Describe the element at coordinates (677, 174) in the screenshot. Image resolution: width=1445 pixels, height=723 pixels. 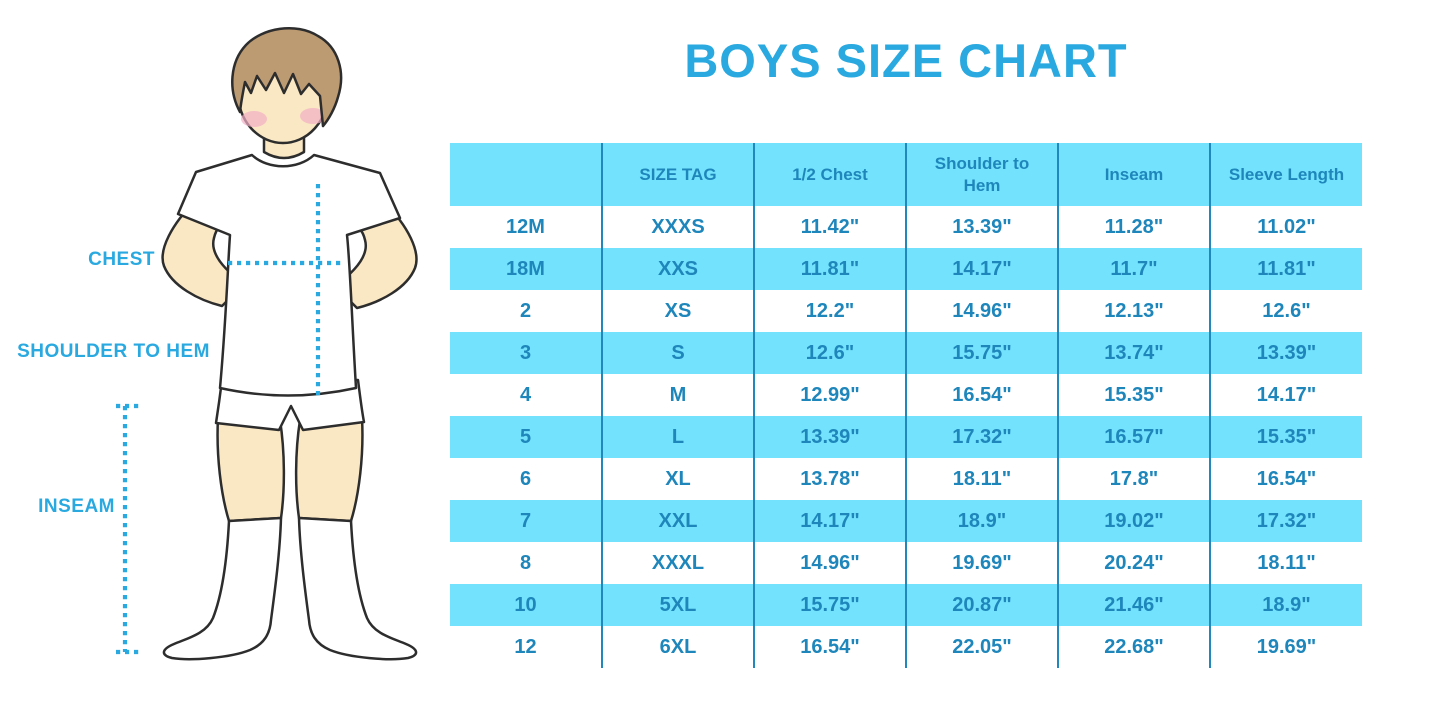
I see `col-header-size-tag: SIZE TAG` at that location.